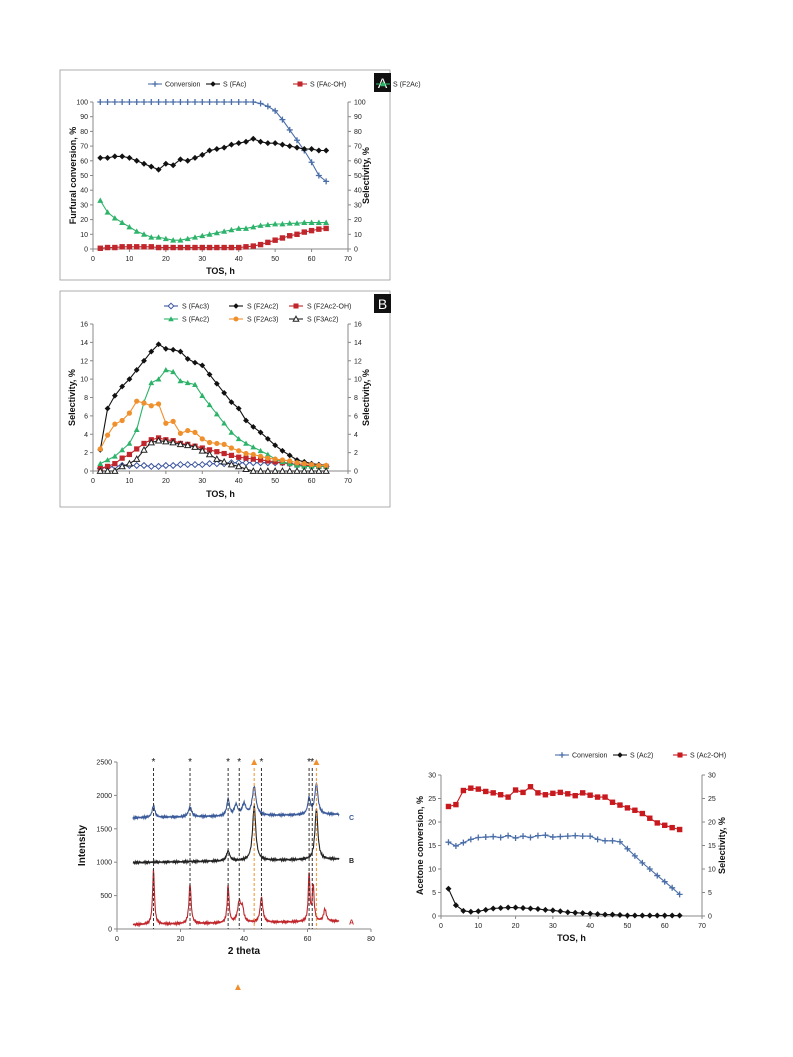 The image size is (793, 1057). What do you see at coordinates (263, 307) in the screenshot?
I see `legend-label: S (F2Ac2)` at bounding box center [263, 307].